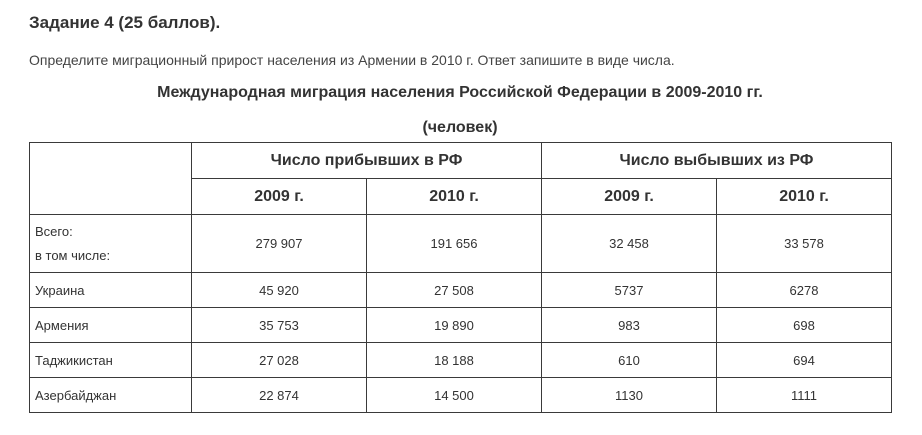 Image resolution: width=922 pixels, height=435 pixels. What do you see at coordinates (804, 290) in the screenshot?
I see `table-cell: 6278` at bounding box center [804, 290].